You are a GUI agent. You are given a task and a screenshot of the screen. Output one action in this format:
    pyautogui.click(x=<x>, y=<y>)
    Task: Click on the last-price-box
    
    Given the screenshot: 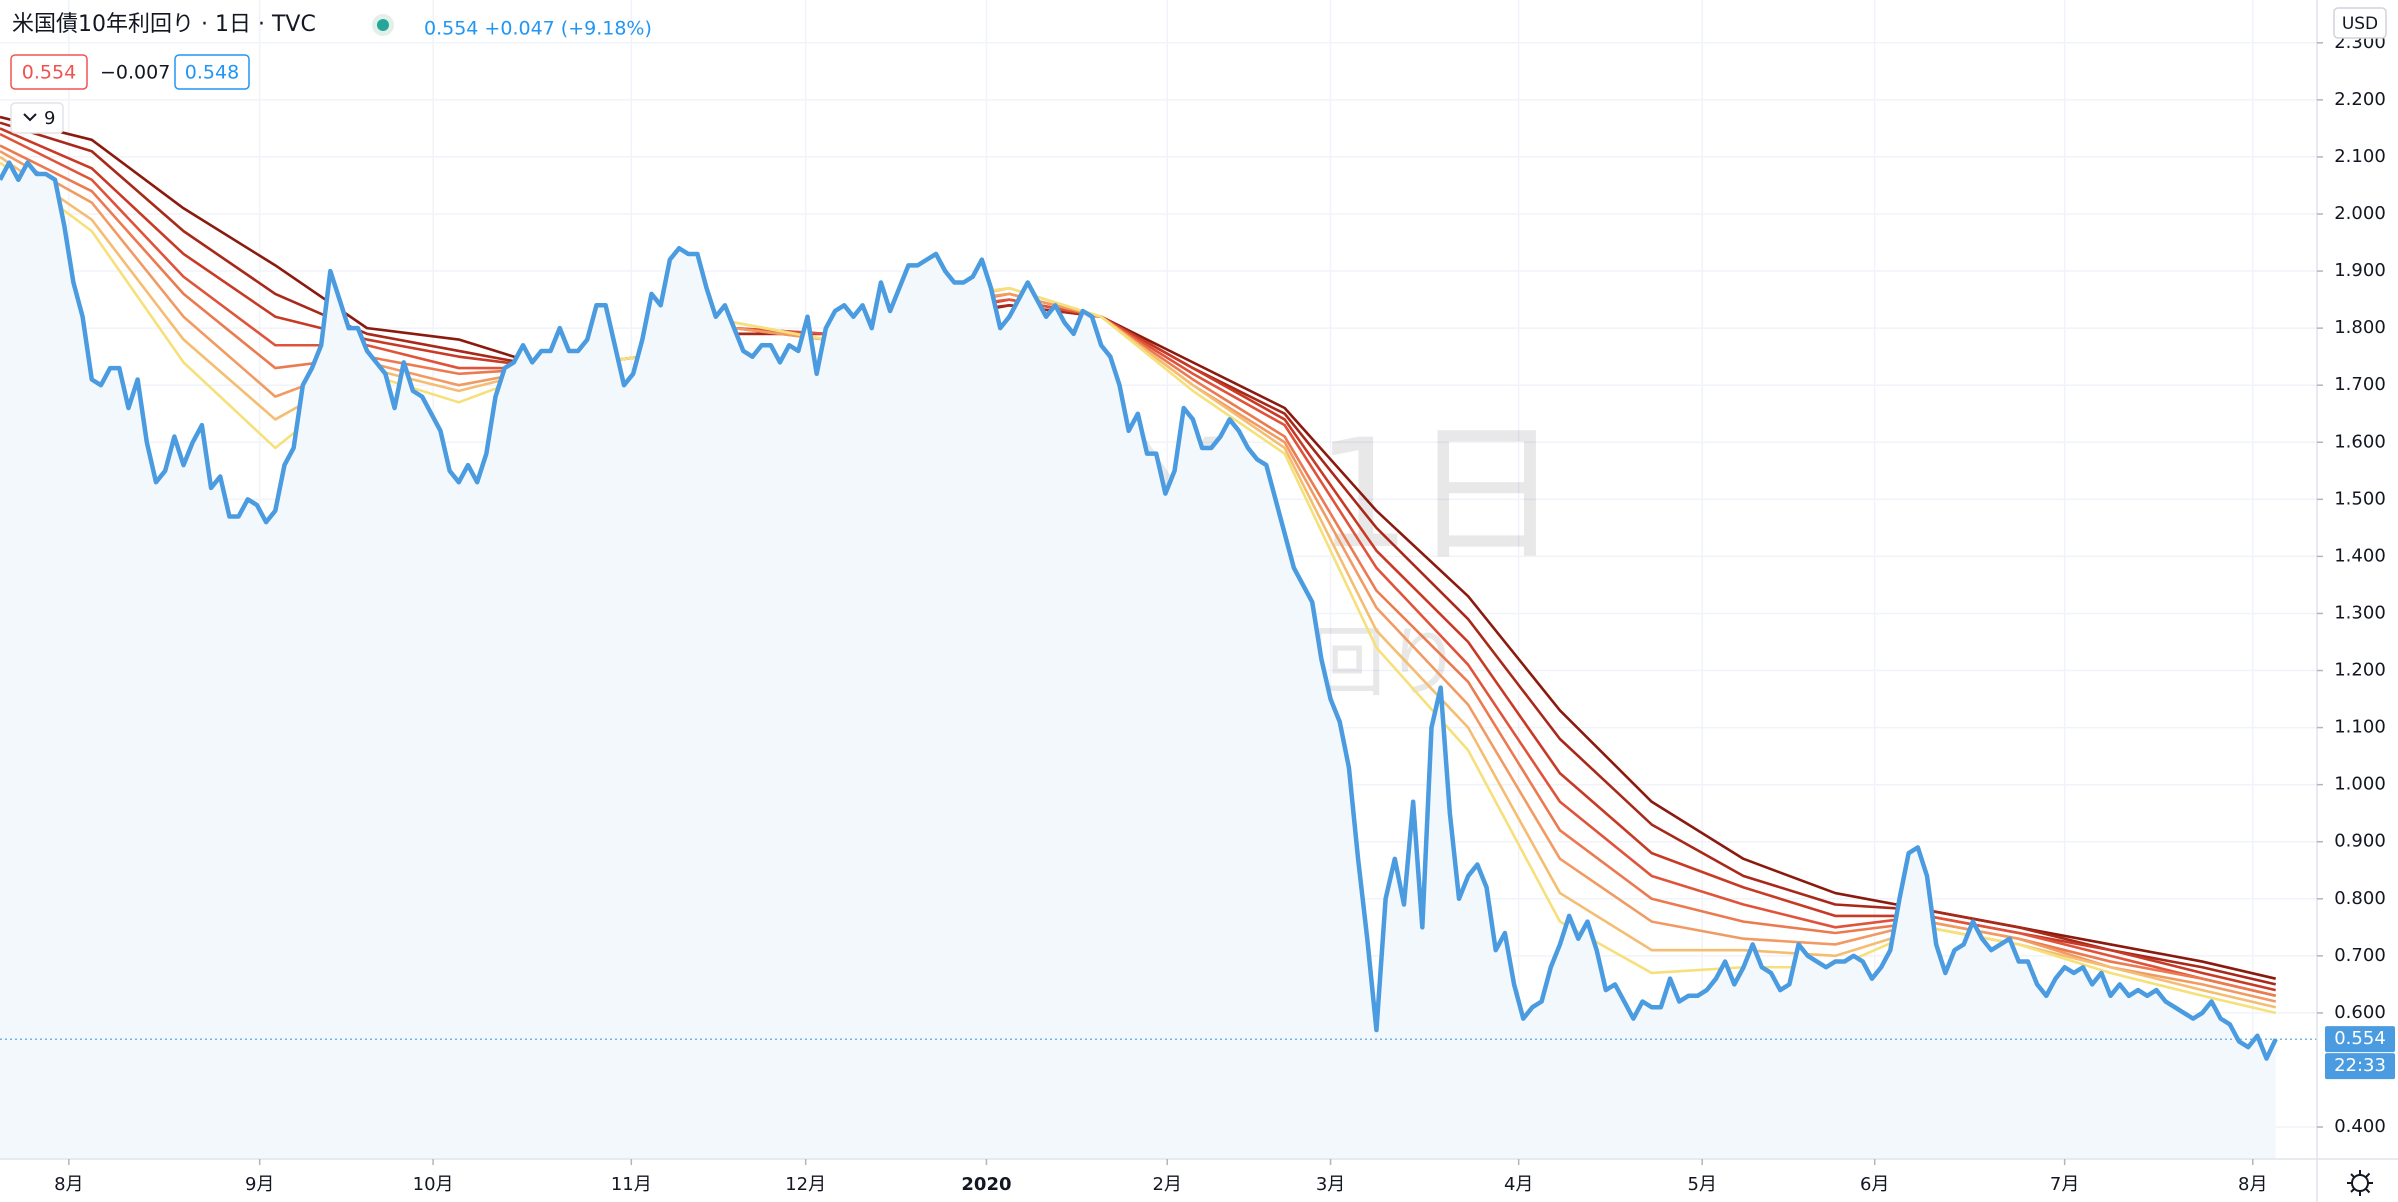 What is the action you would take?
    pyautogui.click(x=2360, y=1039)
    